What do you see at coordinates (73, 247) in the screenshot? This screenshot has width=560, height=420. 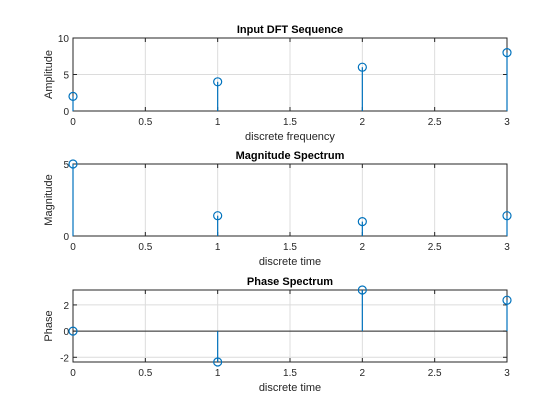 I see `magnitude-spectrum-xtick-label: 0` at bounding box center [73, 247].